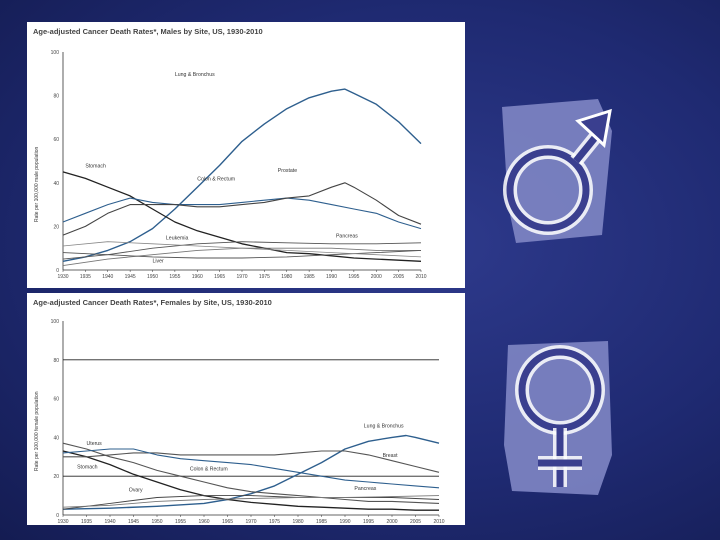 The width and height of the screenshot is (720, 540). What do you see at coordinates (55, 53) in the screenshot?
I see `male-y-tick-label: 100` at bounding box center [55, 53].